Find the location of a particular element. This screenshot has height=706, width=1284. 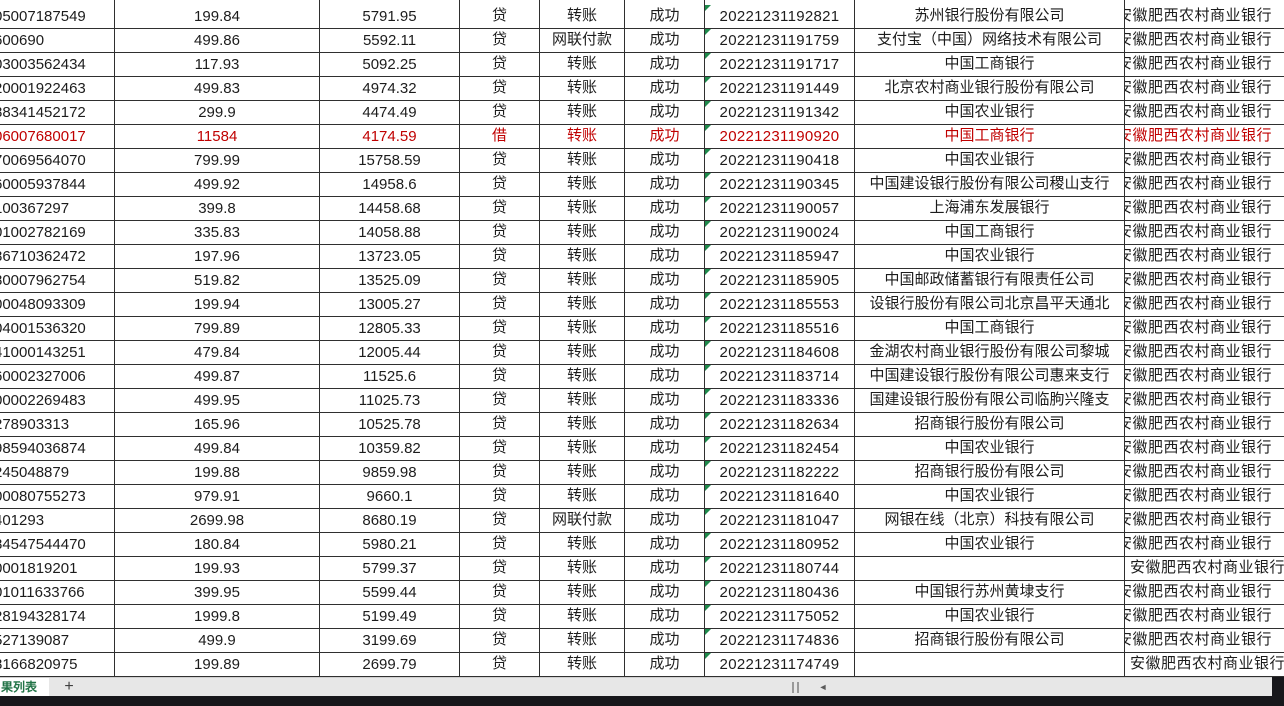

cell-account-id: 278903313 is located at coordinates (57, 425).